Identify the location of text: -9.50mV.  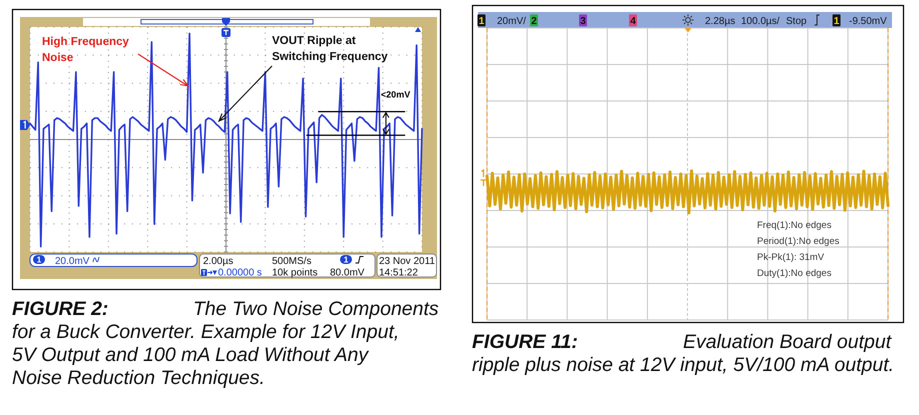
(868, 21).